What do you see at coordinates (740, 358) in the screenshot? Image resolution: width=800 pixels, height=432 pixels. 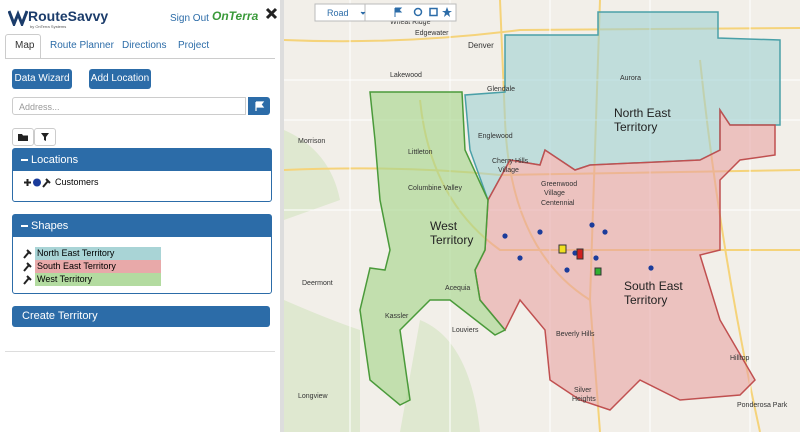 I see `place-label: Hilltop` at bounding box center [740, 358].